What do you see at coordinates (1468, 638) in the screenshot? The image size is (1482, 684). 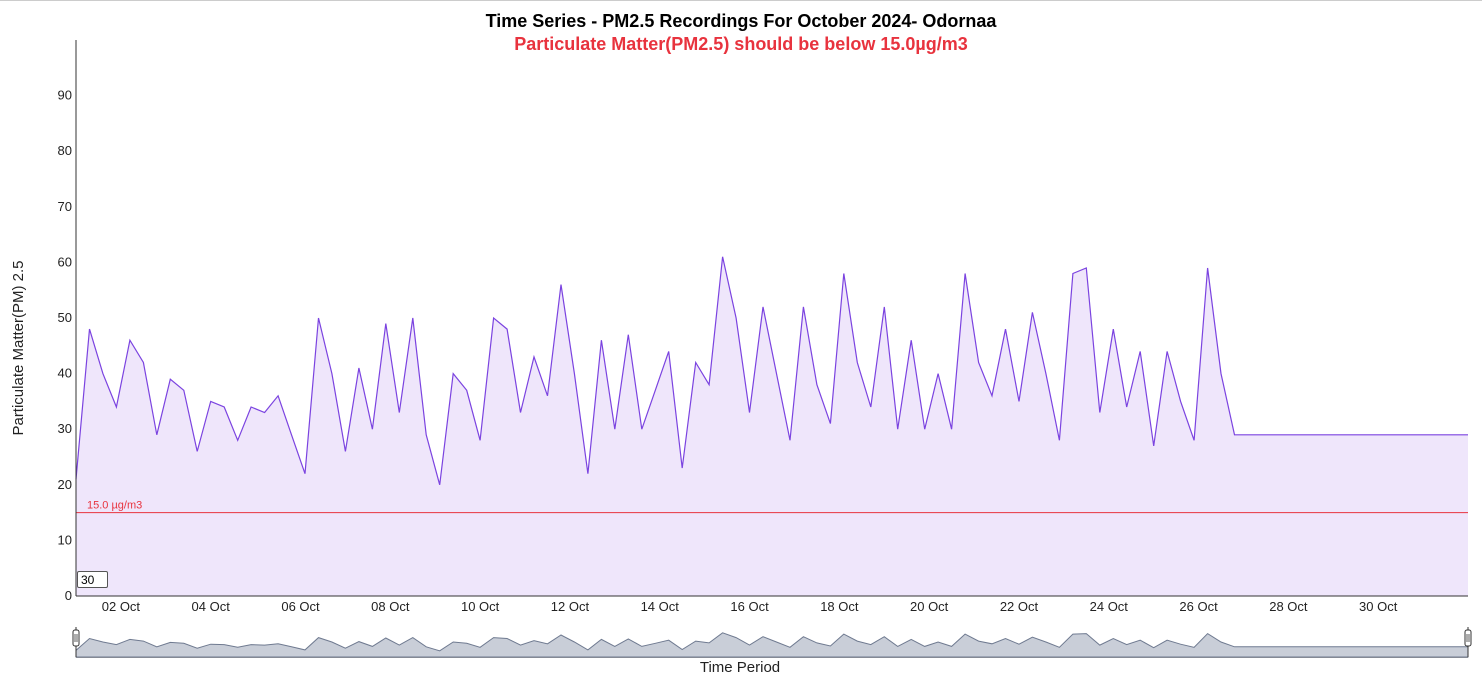 I see `navigator-right-handle` at bounding box center [1468, 638].